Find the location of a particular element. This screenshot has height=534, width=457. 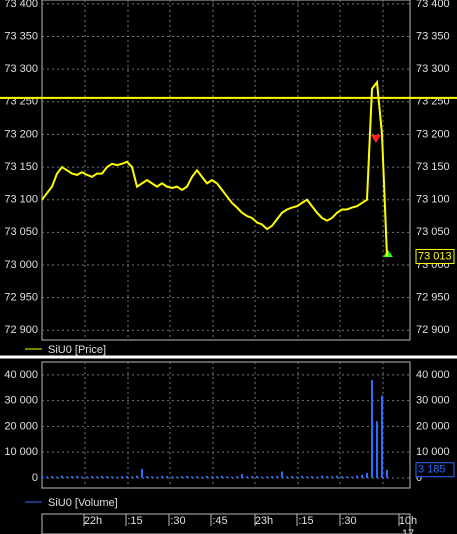

y-tick-label-right: 72 950 is located at coordinates (433, 297).